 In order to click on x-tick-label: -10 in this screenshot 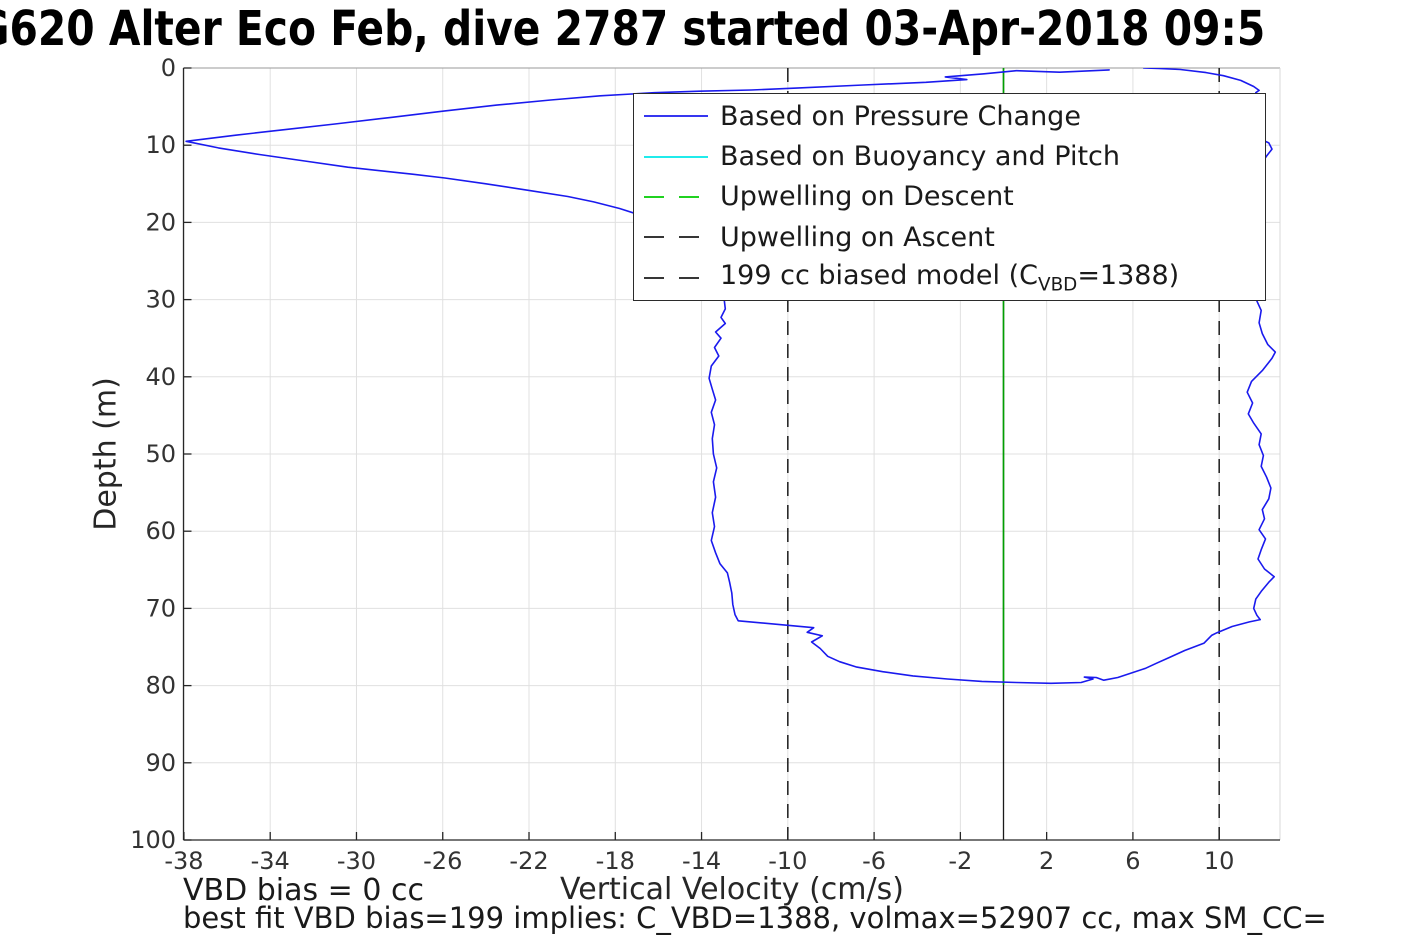, I will do `click(787, 861)`.